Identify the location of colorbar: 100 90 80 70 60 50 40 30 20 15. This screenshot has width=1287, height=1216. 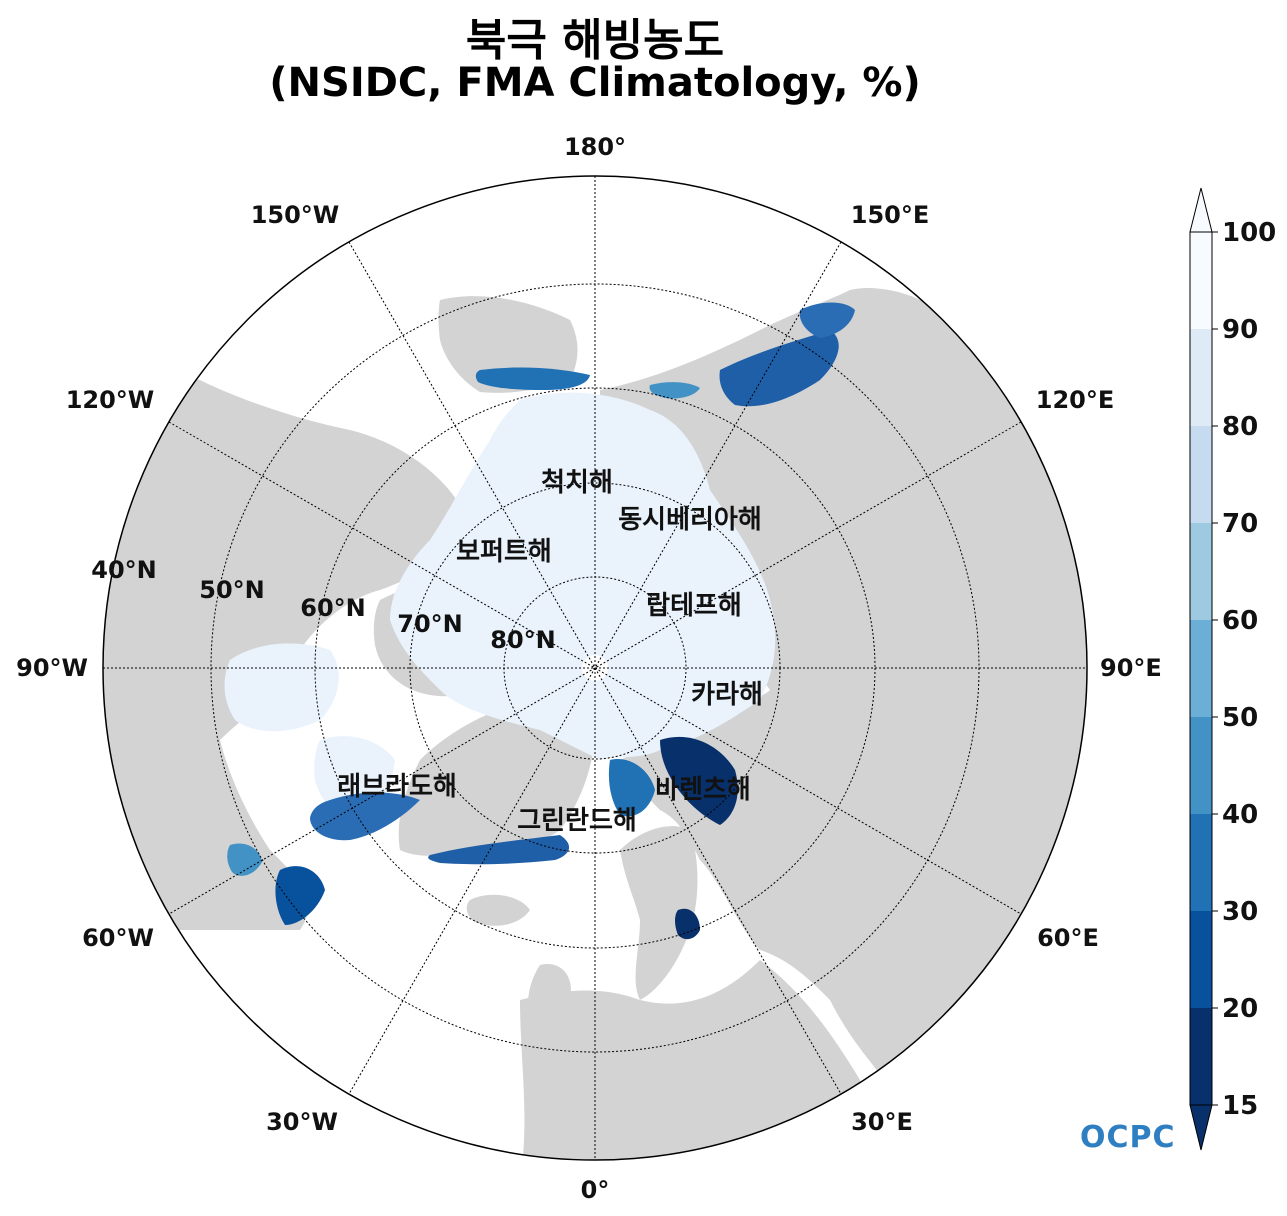
(1232, 669).